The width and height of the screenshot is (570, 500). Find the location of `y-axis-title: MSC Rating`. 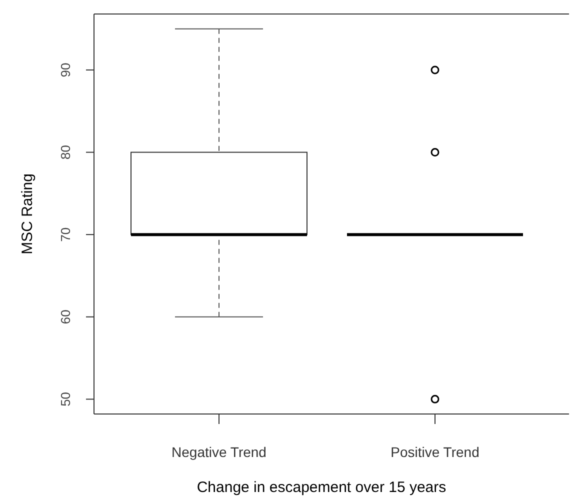

y-axis-title: MSC Rating is located at coordinates (27, 214).